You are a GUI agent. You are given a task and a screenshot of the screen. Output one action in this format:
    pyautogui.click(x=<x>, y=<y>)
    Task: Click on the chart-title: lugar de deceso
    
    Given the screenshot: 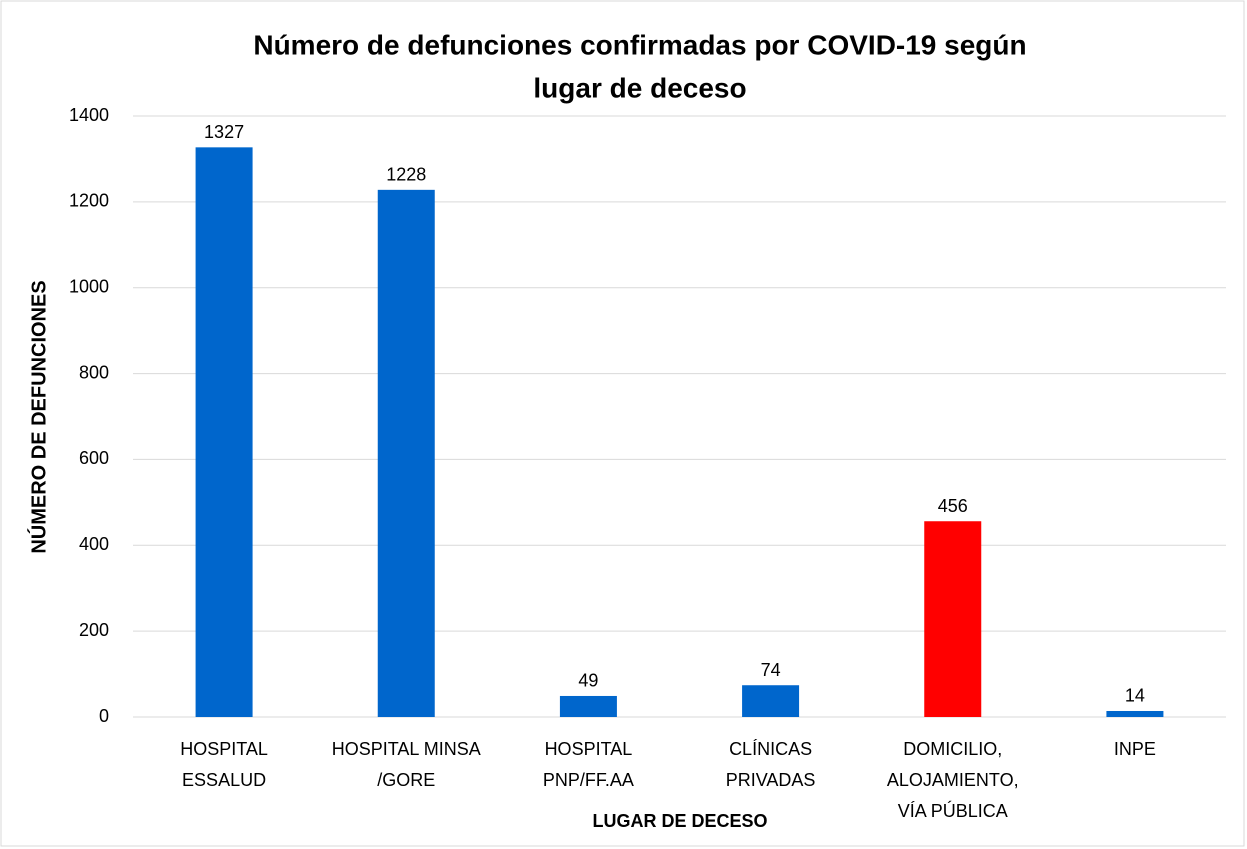 What is the action you would take?
    pyautogui.click(x=639, y=87)
    